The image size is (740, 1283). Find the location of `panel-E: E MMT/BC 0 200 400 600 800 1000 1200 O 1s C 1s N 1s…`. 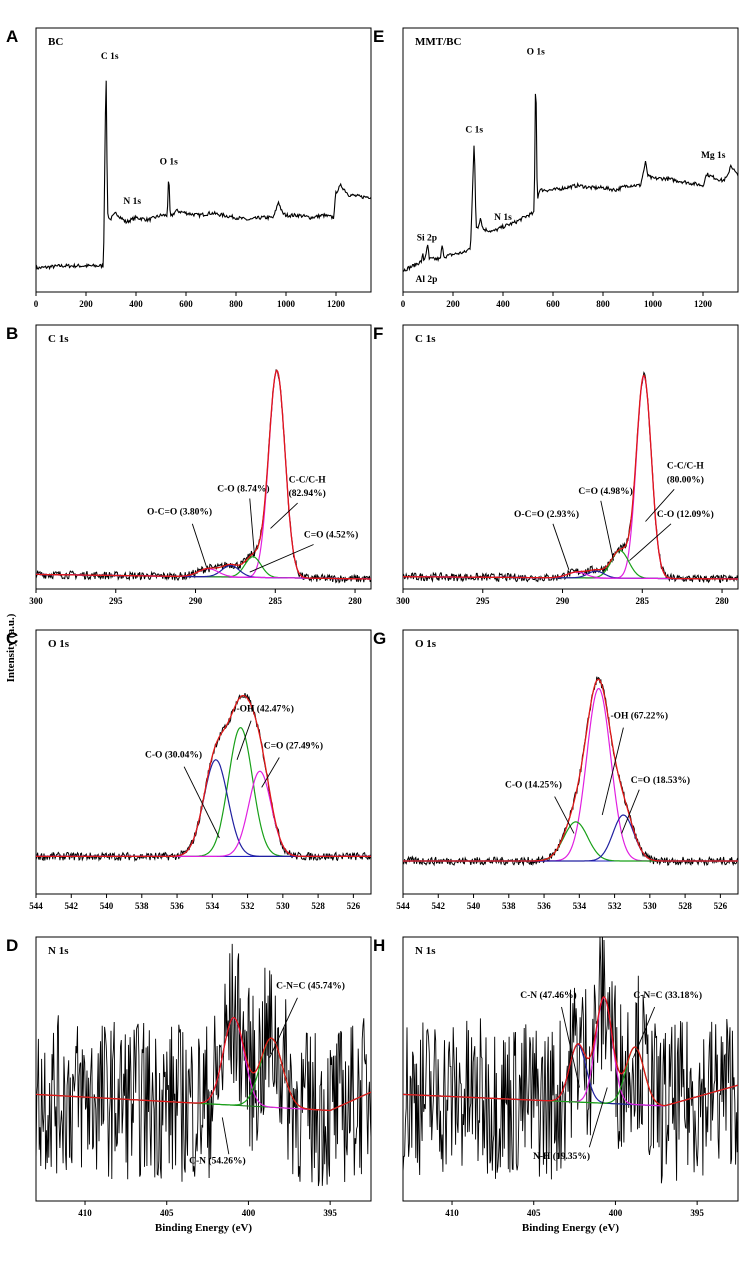

panel-E: E MMT/BC 0 200 400 600 800 1000 1200 O 1s C 1s N 1s… is located at coordinates (556, 168).